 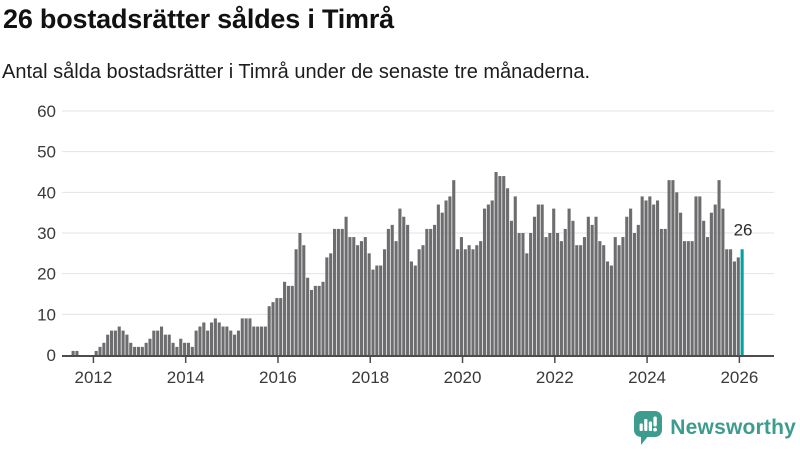 I want to click on newsworthy-logo: Newsworthy, so click(x=714, y=428).